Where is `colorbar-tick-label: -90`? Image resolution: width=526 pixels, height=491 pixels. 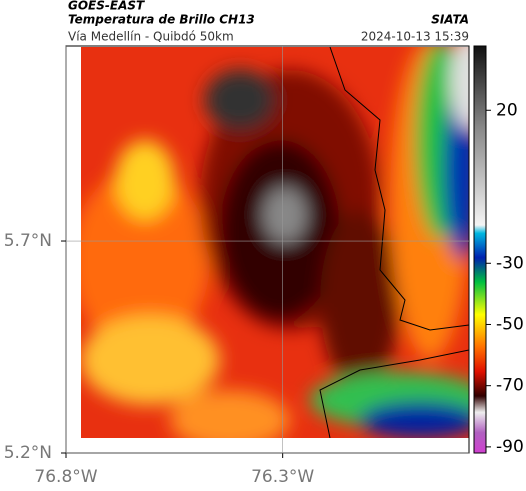 colorbar-tick-label: -90 is located at coordinates (510, 447).